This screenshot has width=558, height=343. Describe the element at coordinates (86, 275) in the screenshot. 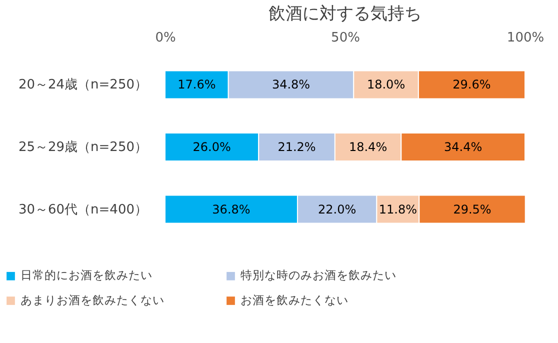

I see `legend-label: 日常的にお酒を飲みたい` at that location.